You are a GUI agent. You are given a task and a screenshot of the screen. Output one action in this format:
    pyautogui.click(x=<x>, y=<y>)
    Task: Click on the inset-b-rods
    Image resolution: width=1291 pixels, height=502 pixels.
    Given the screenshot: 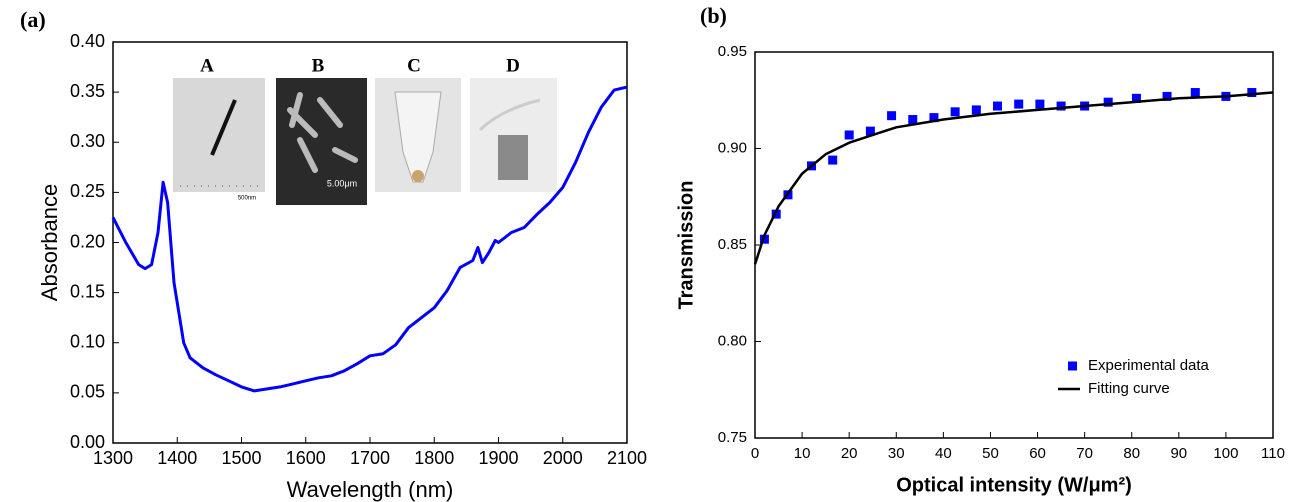 What is the action you would take?
    pyautogui.click(x=322, y=132)
    